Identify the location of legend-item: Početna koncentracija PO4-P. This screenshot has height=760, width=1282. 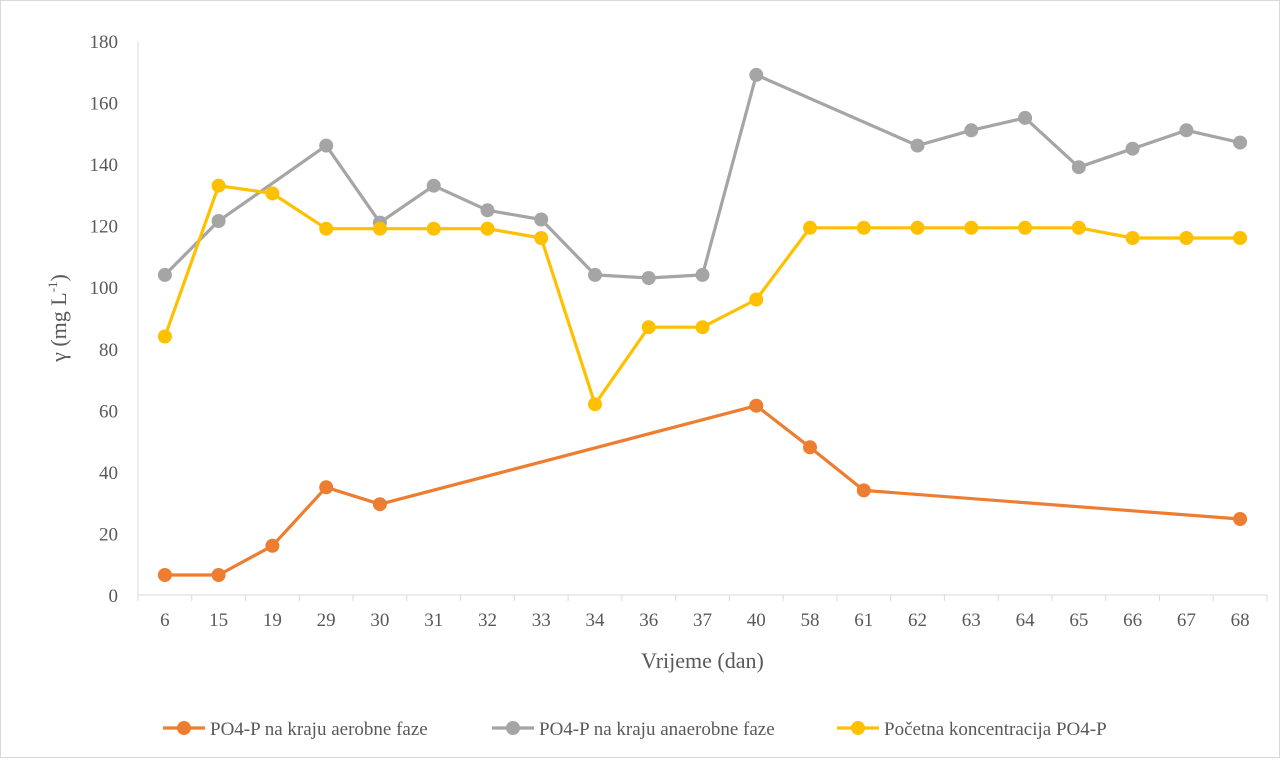
(972, 729).